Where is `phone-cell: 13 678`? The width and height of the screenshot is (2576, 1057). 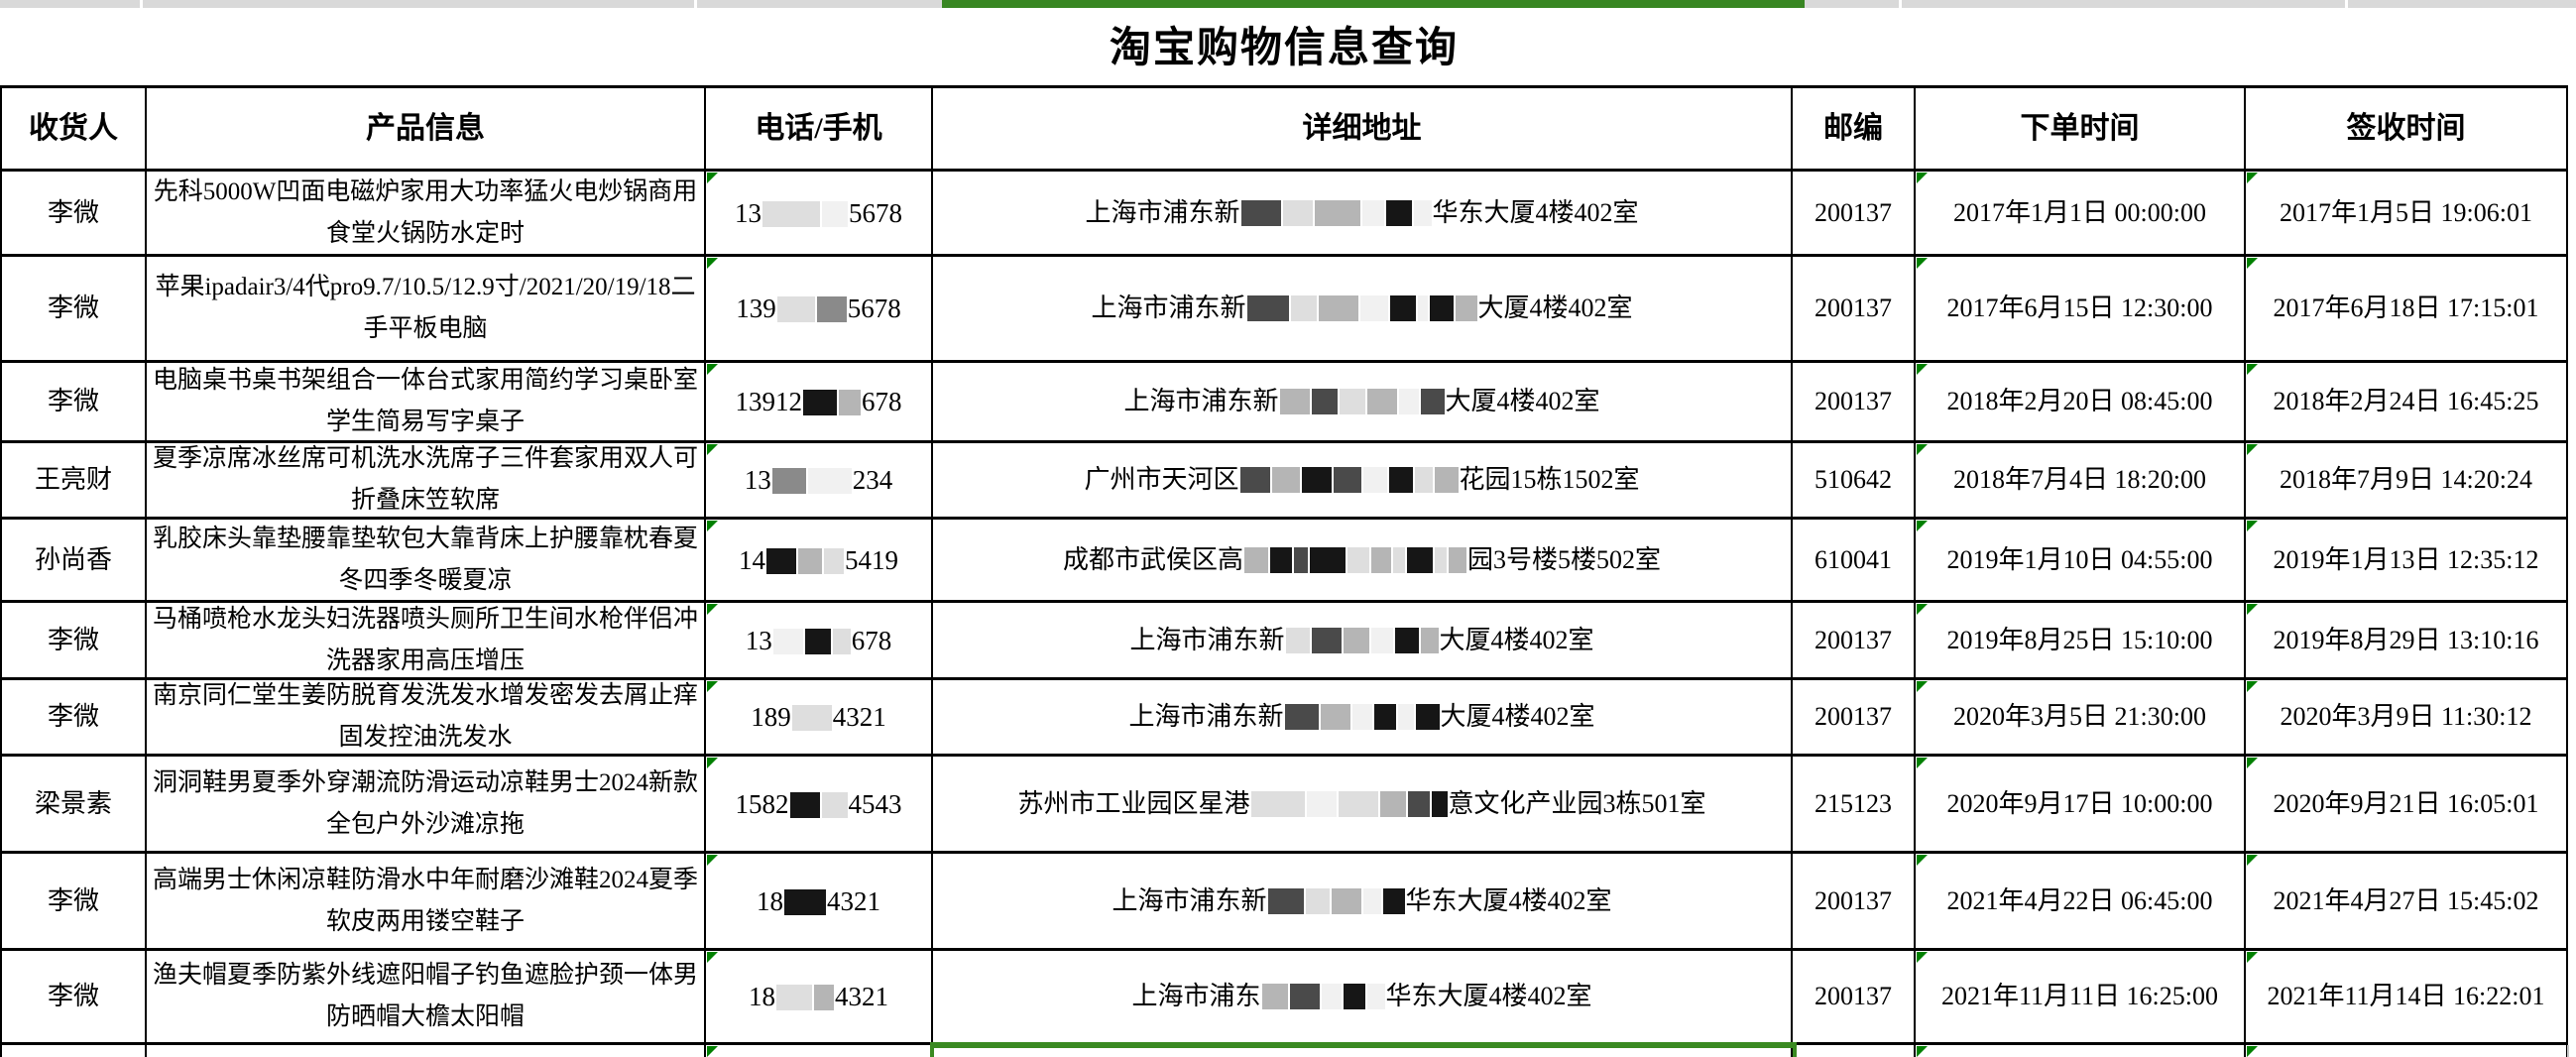
phone-cell: 13 678 is located at coordinates (819, 640).